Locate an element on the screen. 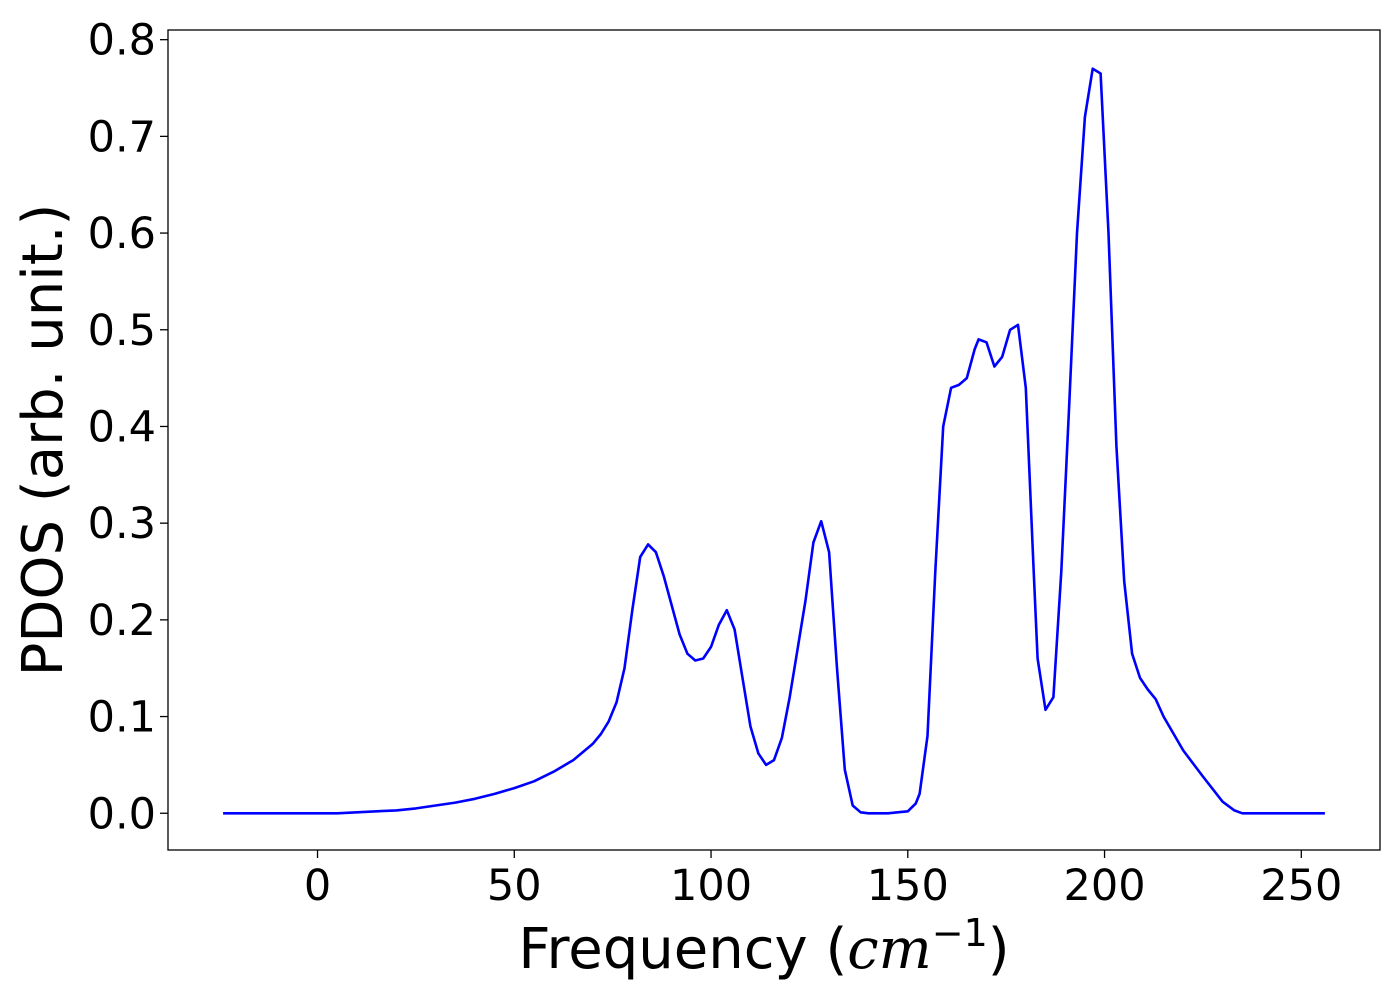 Image resolution: width=1400 pixels, height=1000 pixels. x-tick-label: 100 is located at coordinates (711, 886).